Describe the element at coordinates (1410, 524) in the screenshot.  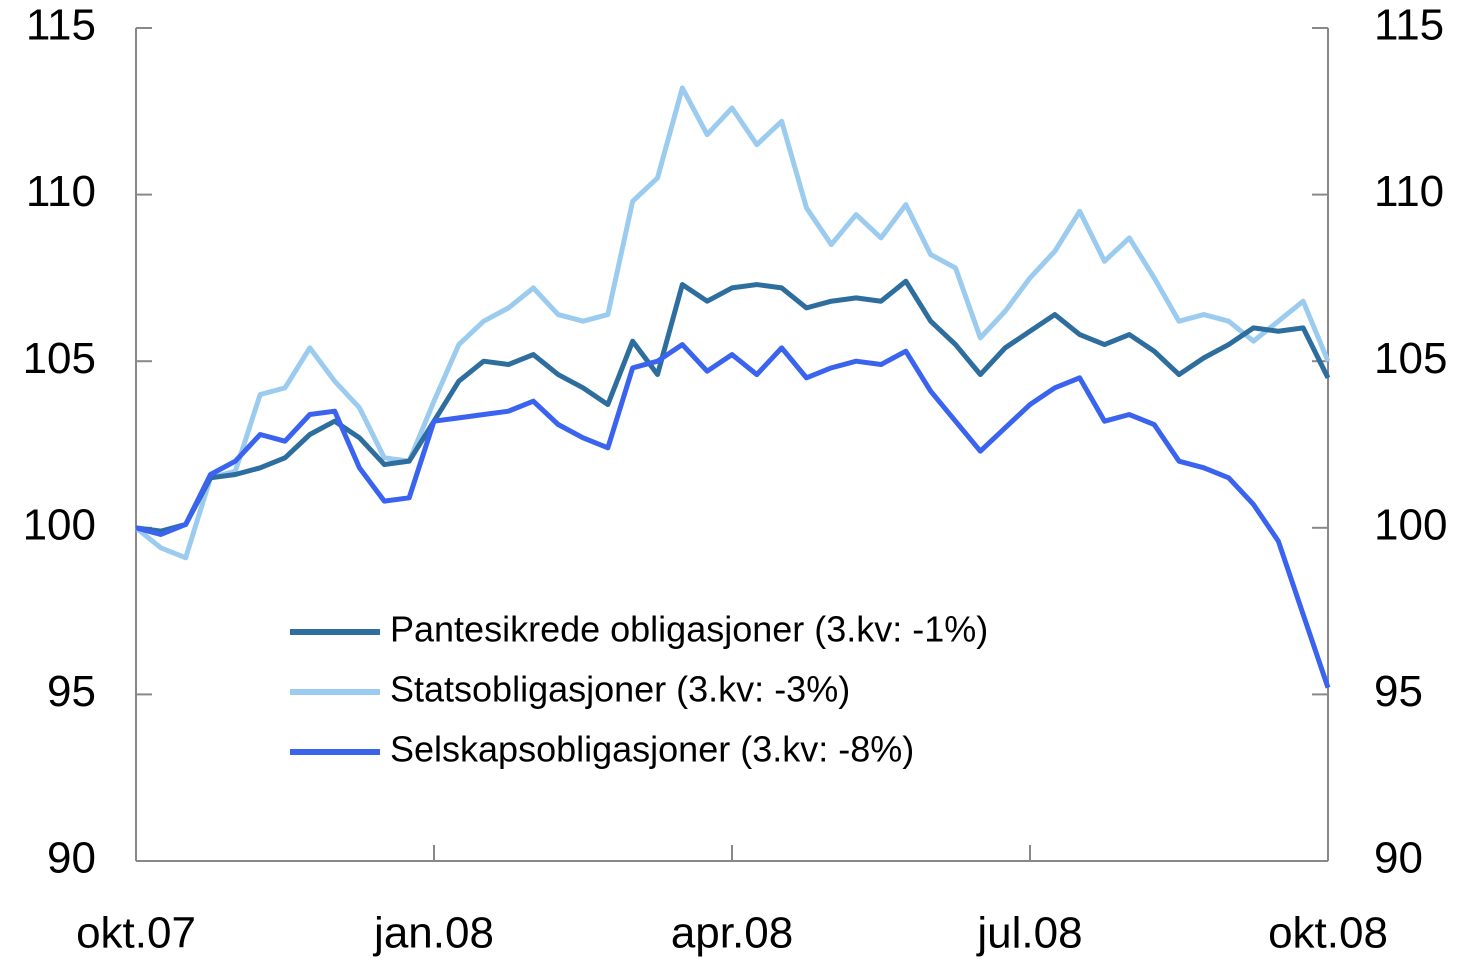
I see `y2-tick-label: 100` at that location.